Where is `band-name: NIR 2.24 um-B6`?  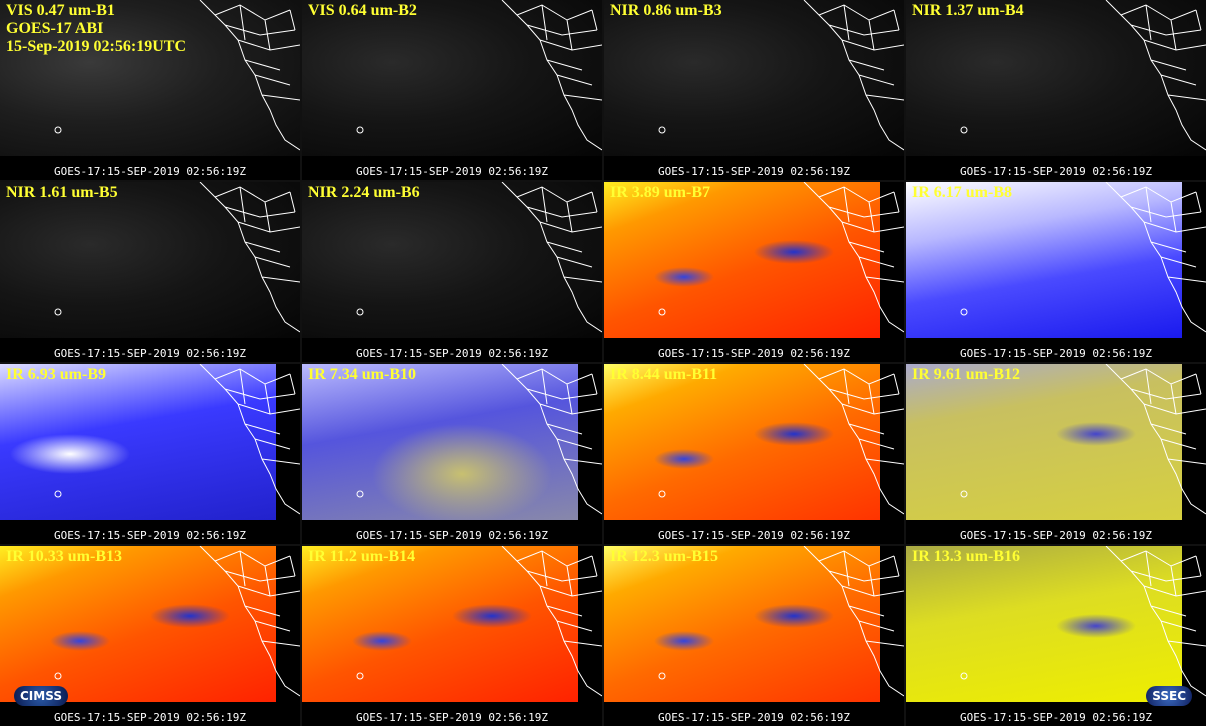
band-name: NIR 2.24 um-B6 is located at coordinates (364, 192).